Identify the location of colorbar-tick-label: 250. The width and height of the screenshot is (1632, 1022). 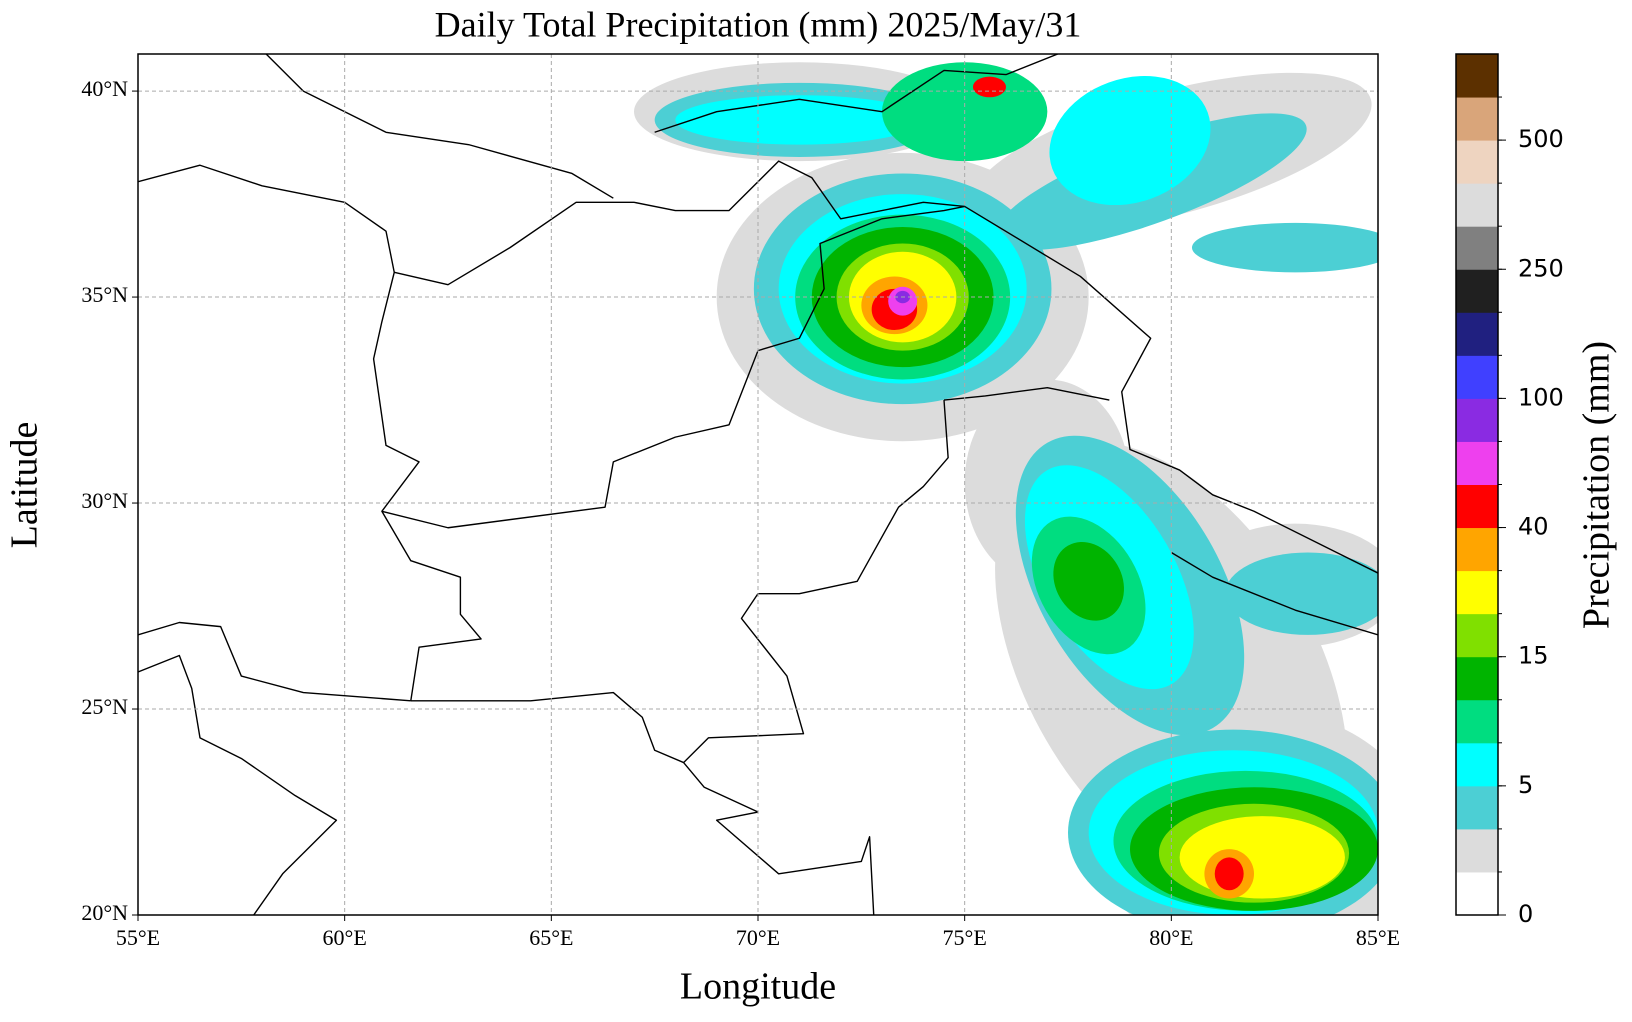
(1541, 268).